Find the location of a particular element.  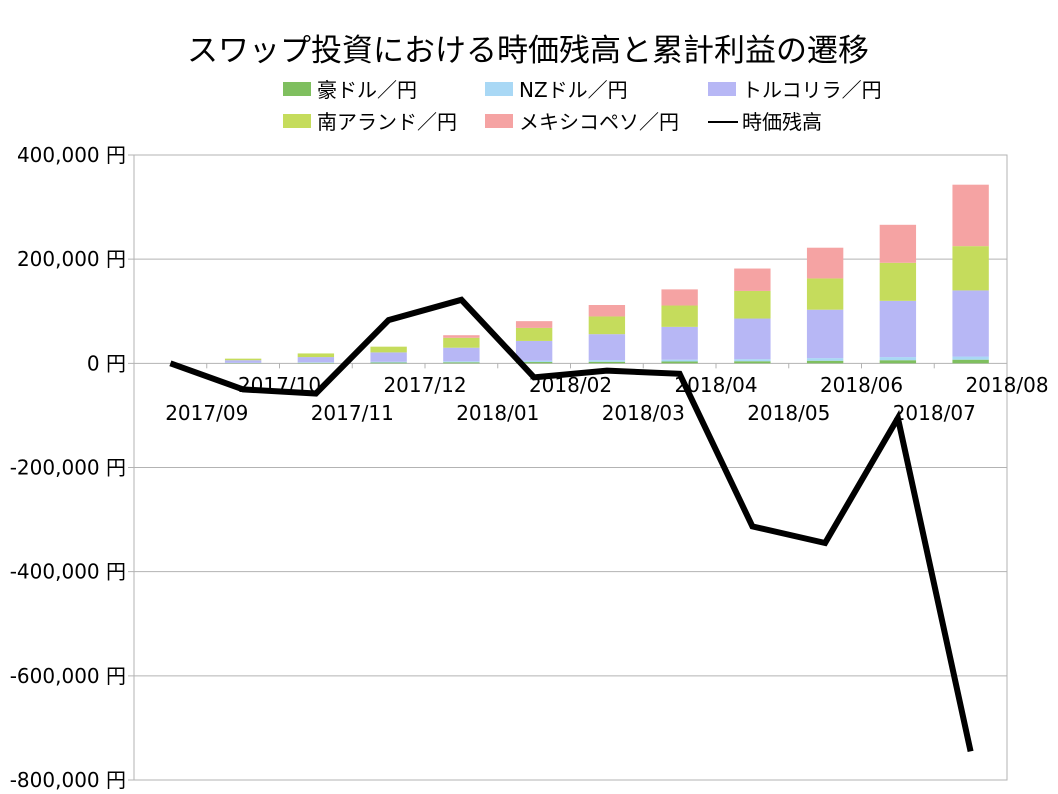

x-tick-label: 2017/11 is located at coordinates (352, 413).